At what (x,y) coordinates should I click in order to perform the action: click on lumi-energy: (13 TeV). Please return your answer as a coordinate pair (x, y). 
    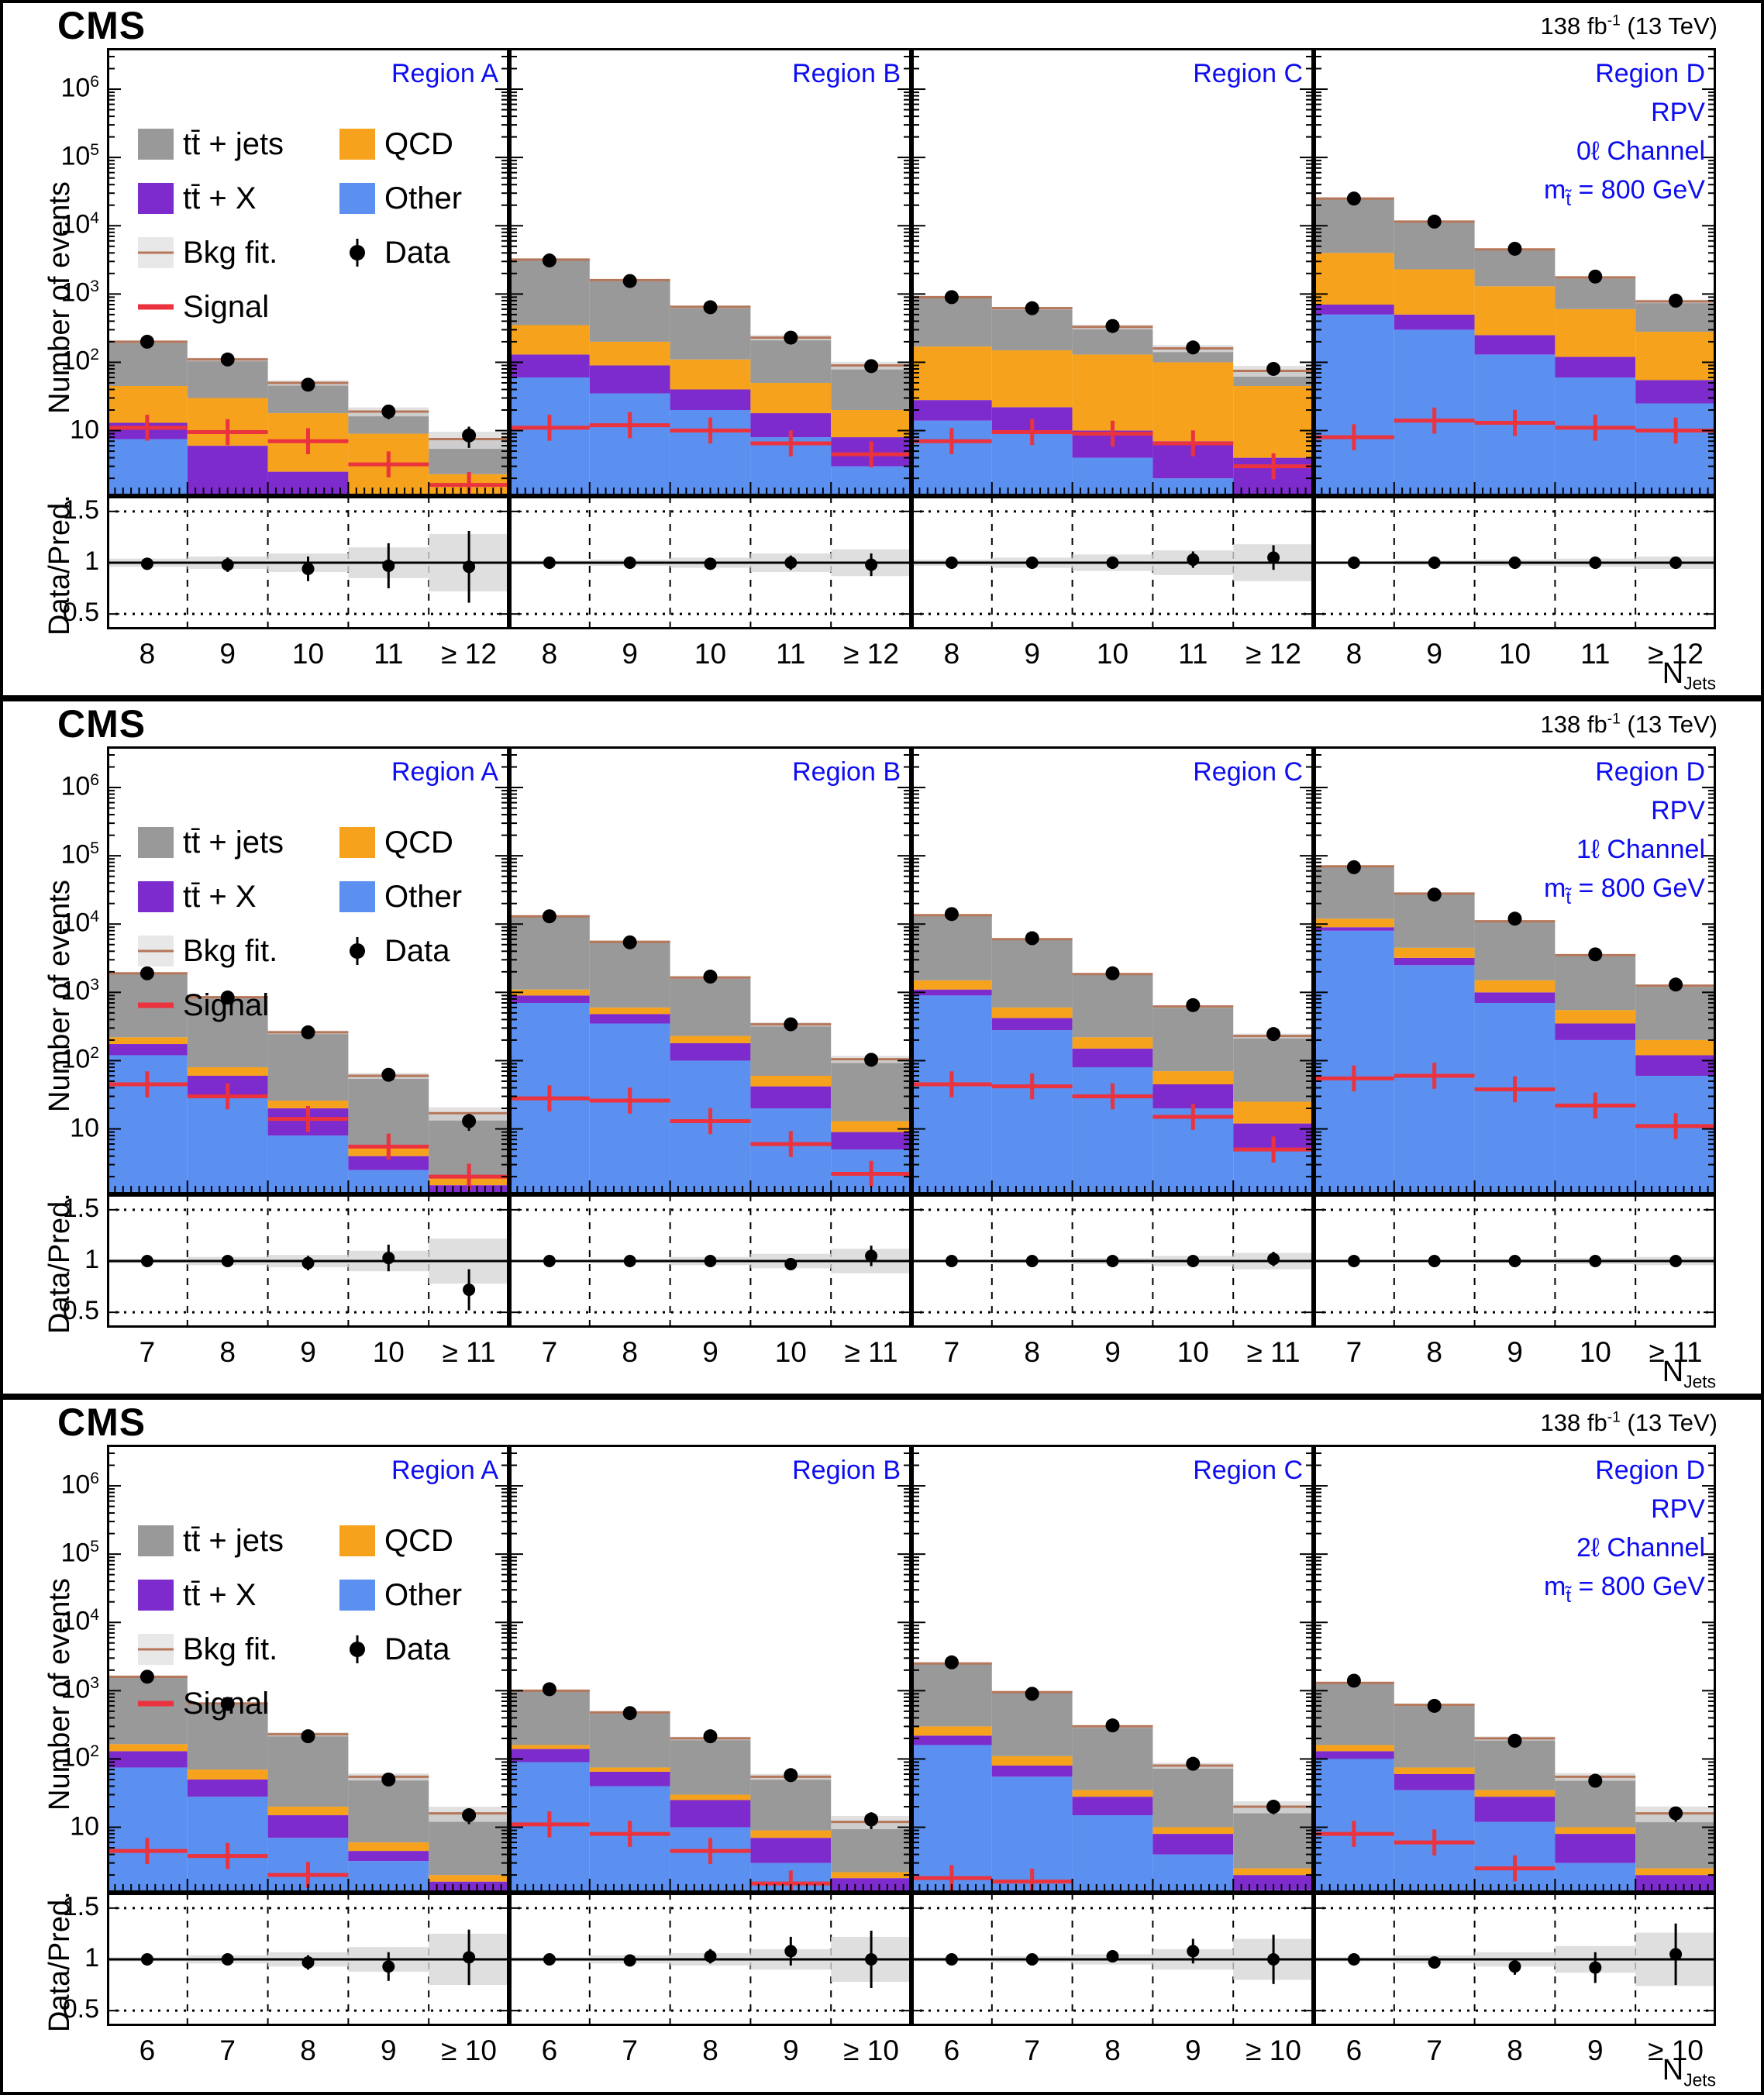
    Looking at the image, I should click on (1668, 26).